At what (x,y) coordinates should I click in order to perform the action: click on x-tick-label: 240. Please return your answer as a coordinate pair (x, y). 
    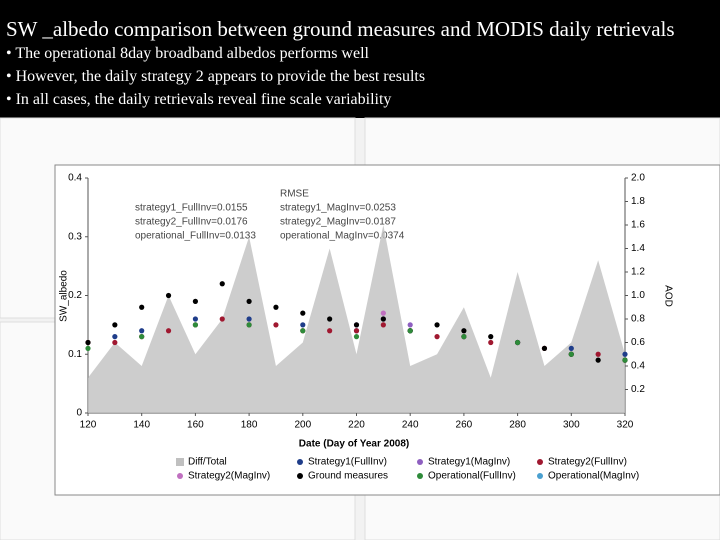
    Looking at the image, I should click on (410, 425).